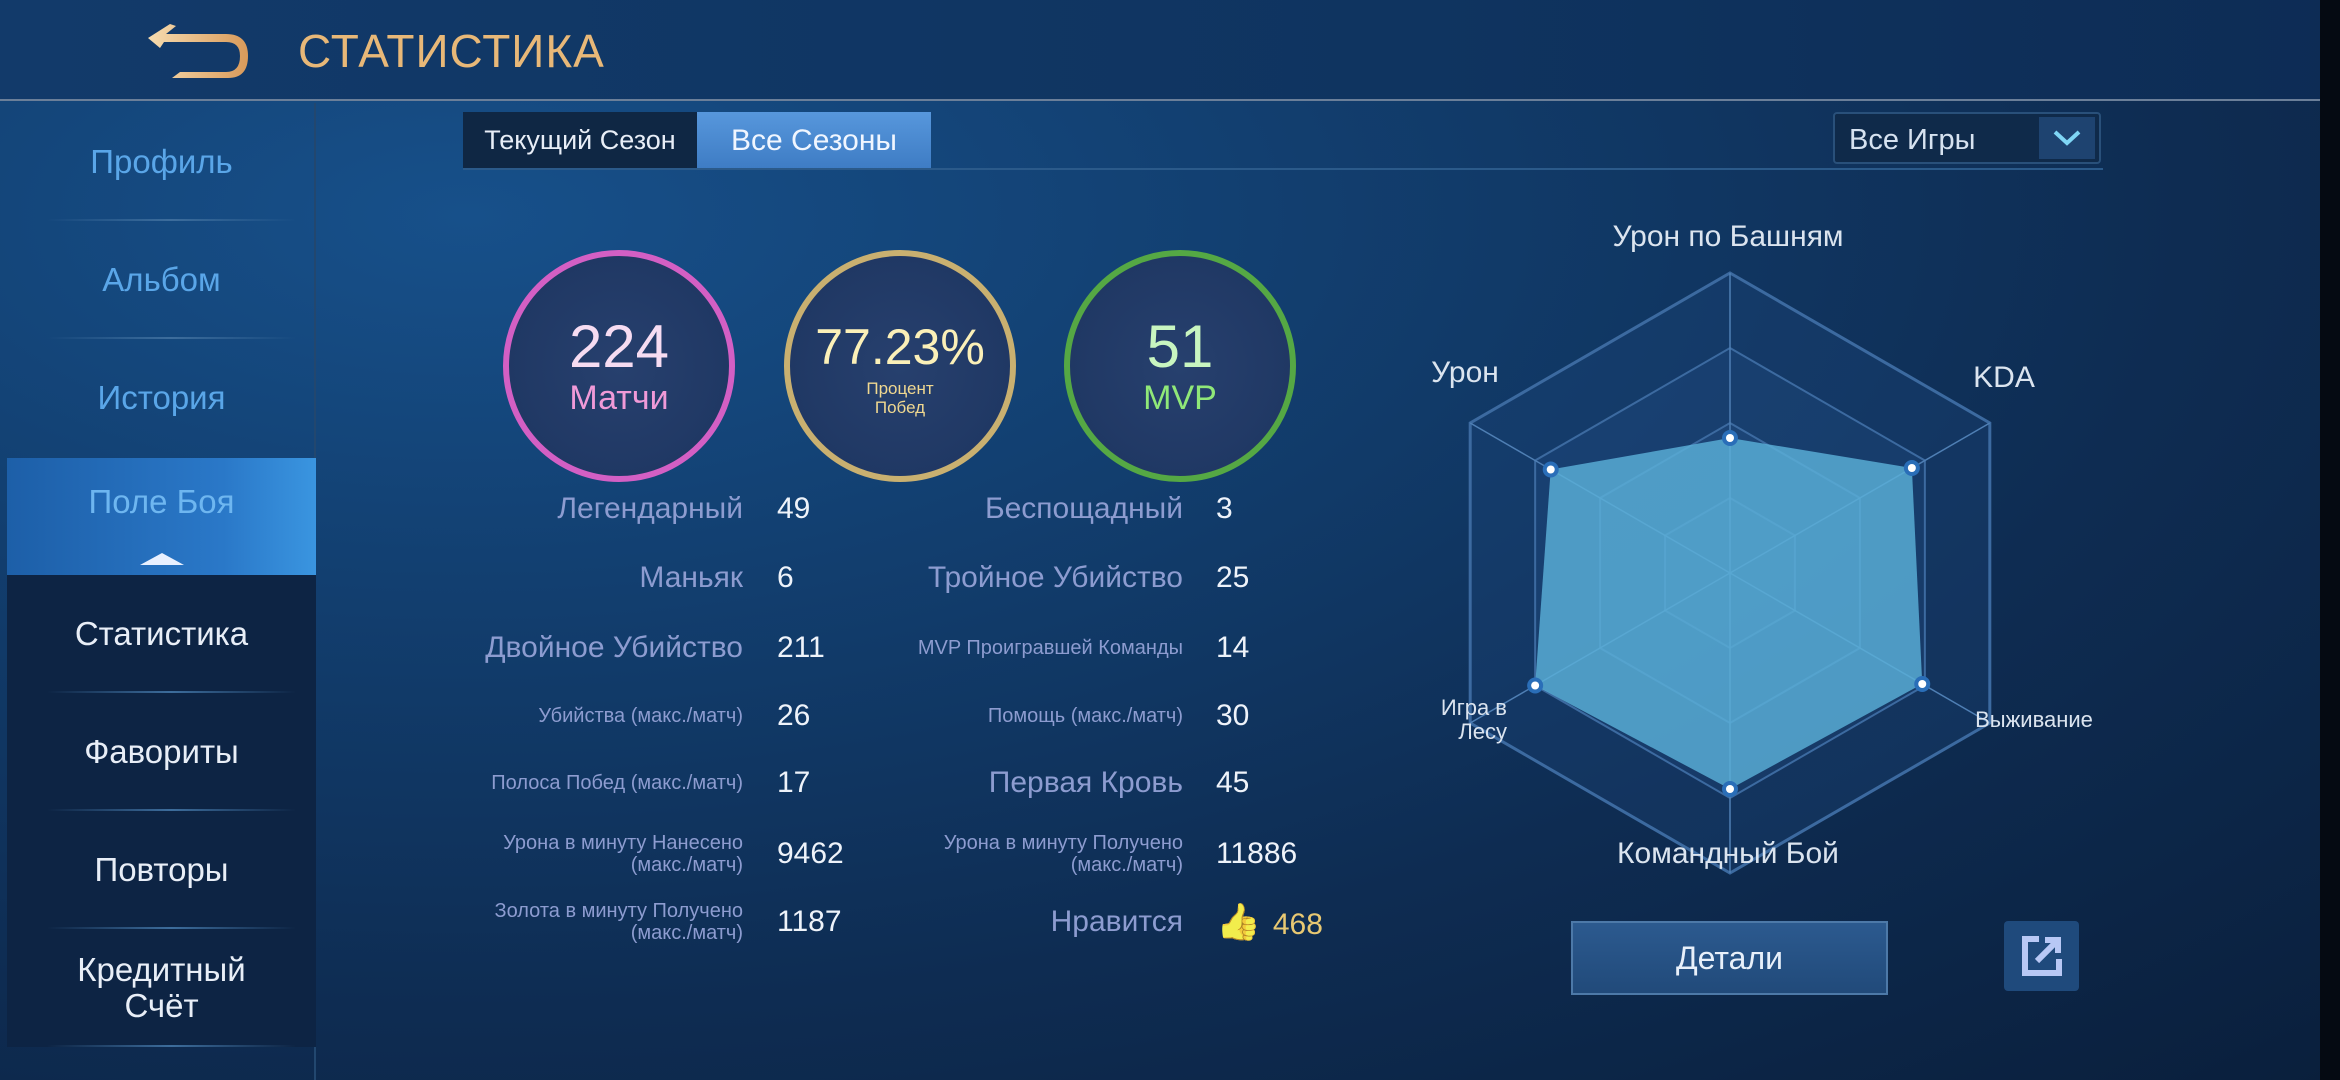 This screenshot has width=2340, height=1080. I want to click on sidebar-item-label: История, so click(161, 397).